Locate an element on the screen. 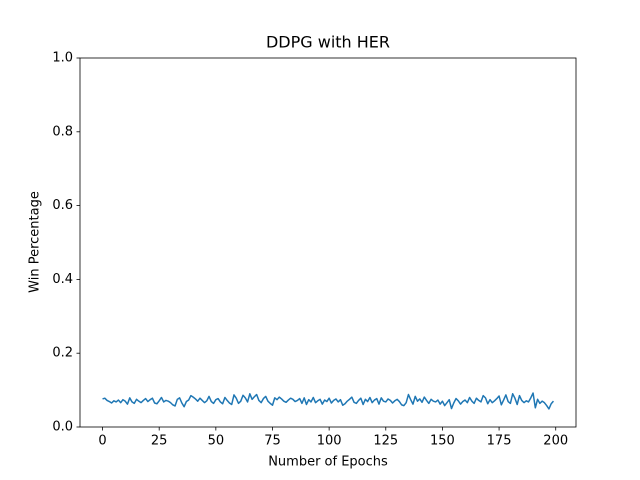  x-tick-label: 50 is located at coordinates (216, 441).